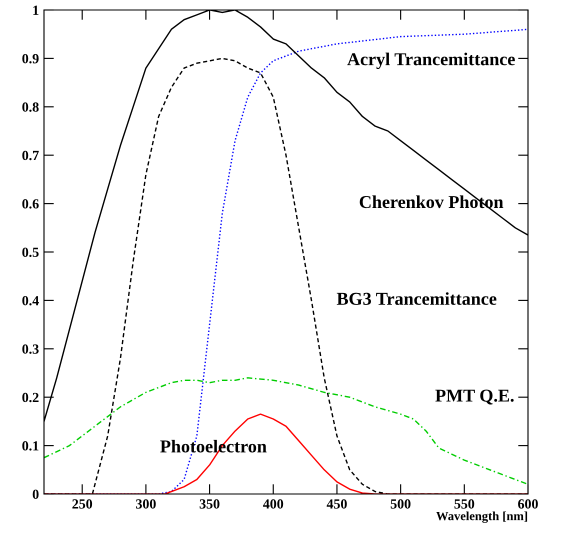  Describe the element at coordinates (35, 494) in the screenshot. I see `y-tick-label: 0` at that location.